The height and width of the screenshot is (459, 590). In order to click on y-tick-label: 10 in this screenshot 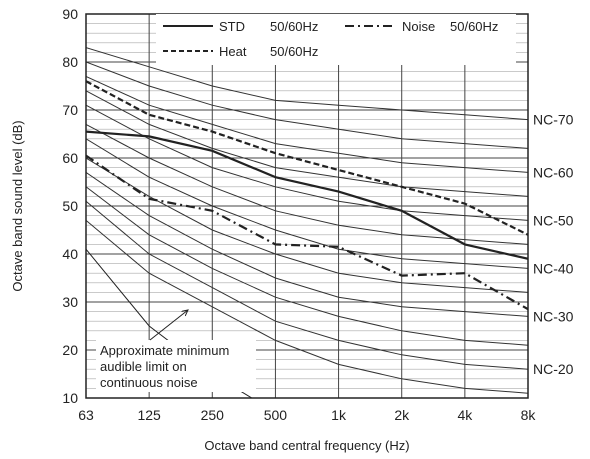, I will do `click(70, 398)`.